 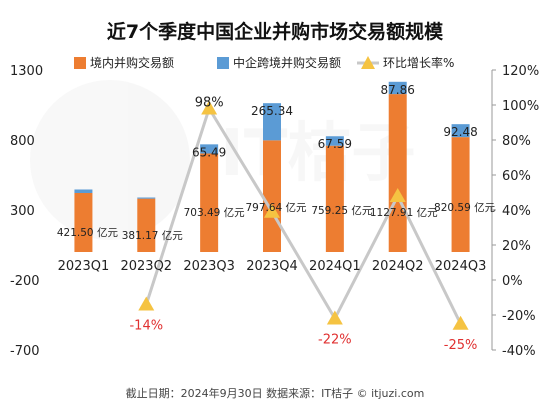 I want to click on svg-text: IT桔子, so click(x=317, y=154).